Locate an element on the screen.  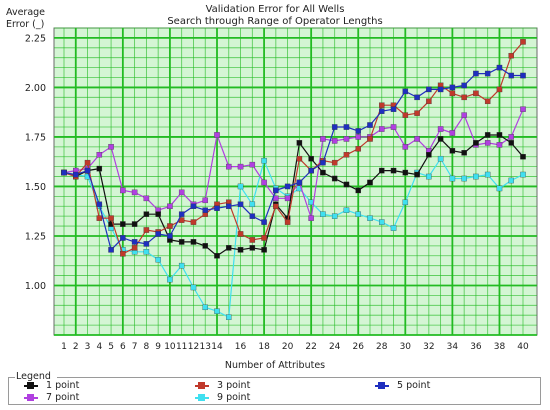
y-tick-label: 1.75 is located at coordinates (35, 137).